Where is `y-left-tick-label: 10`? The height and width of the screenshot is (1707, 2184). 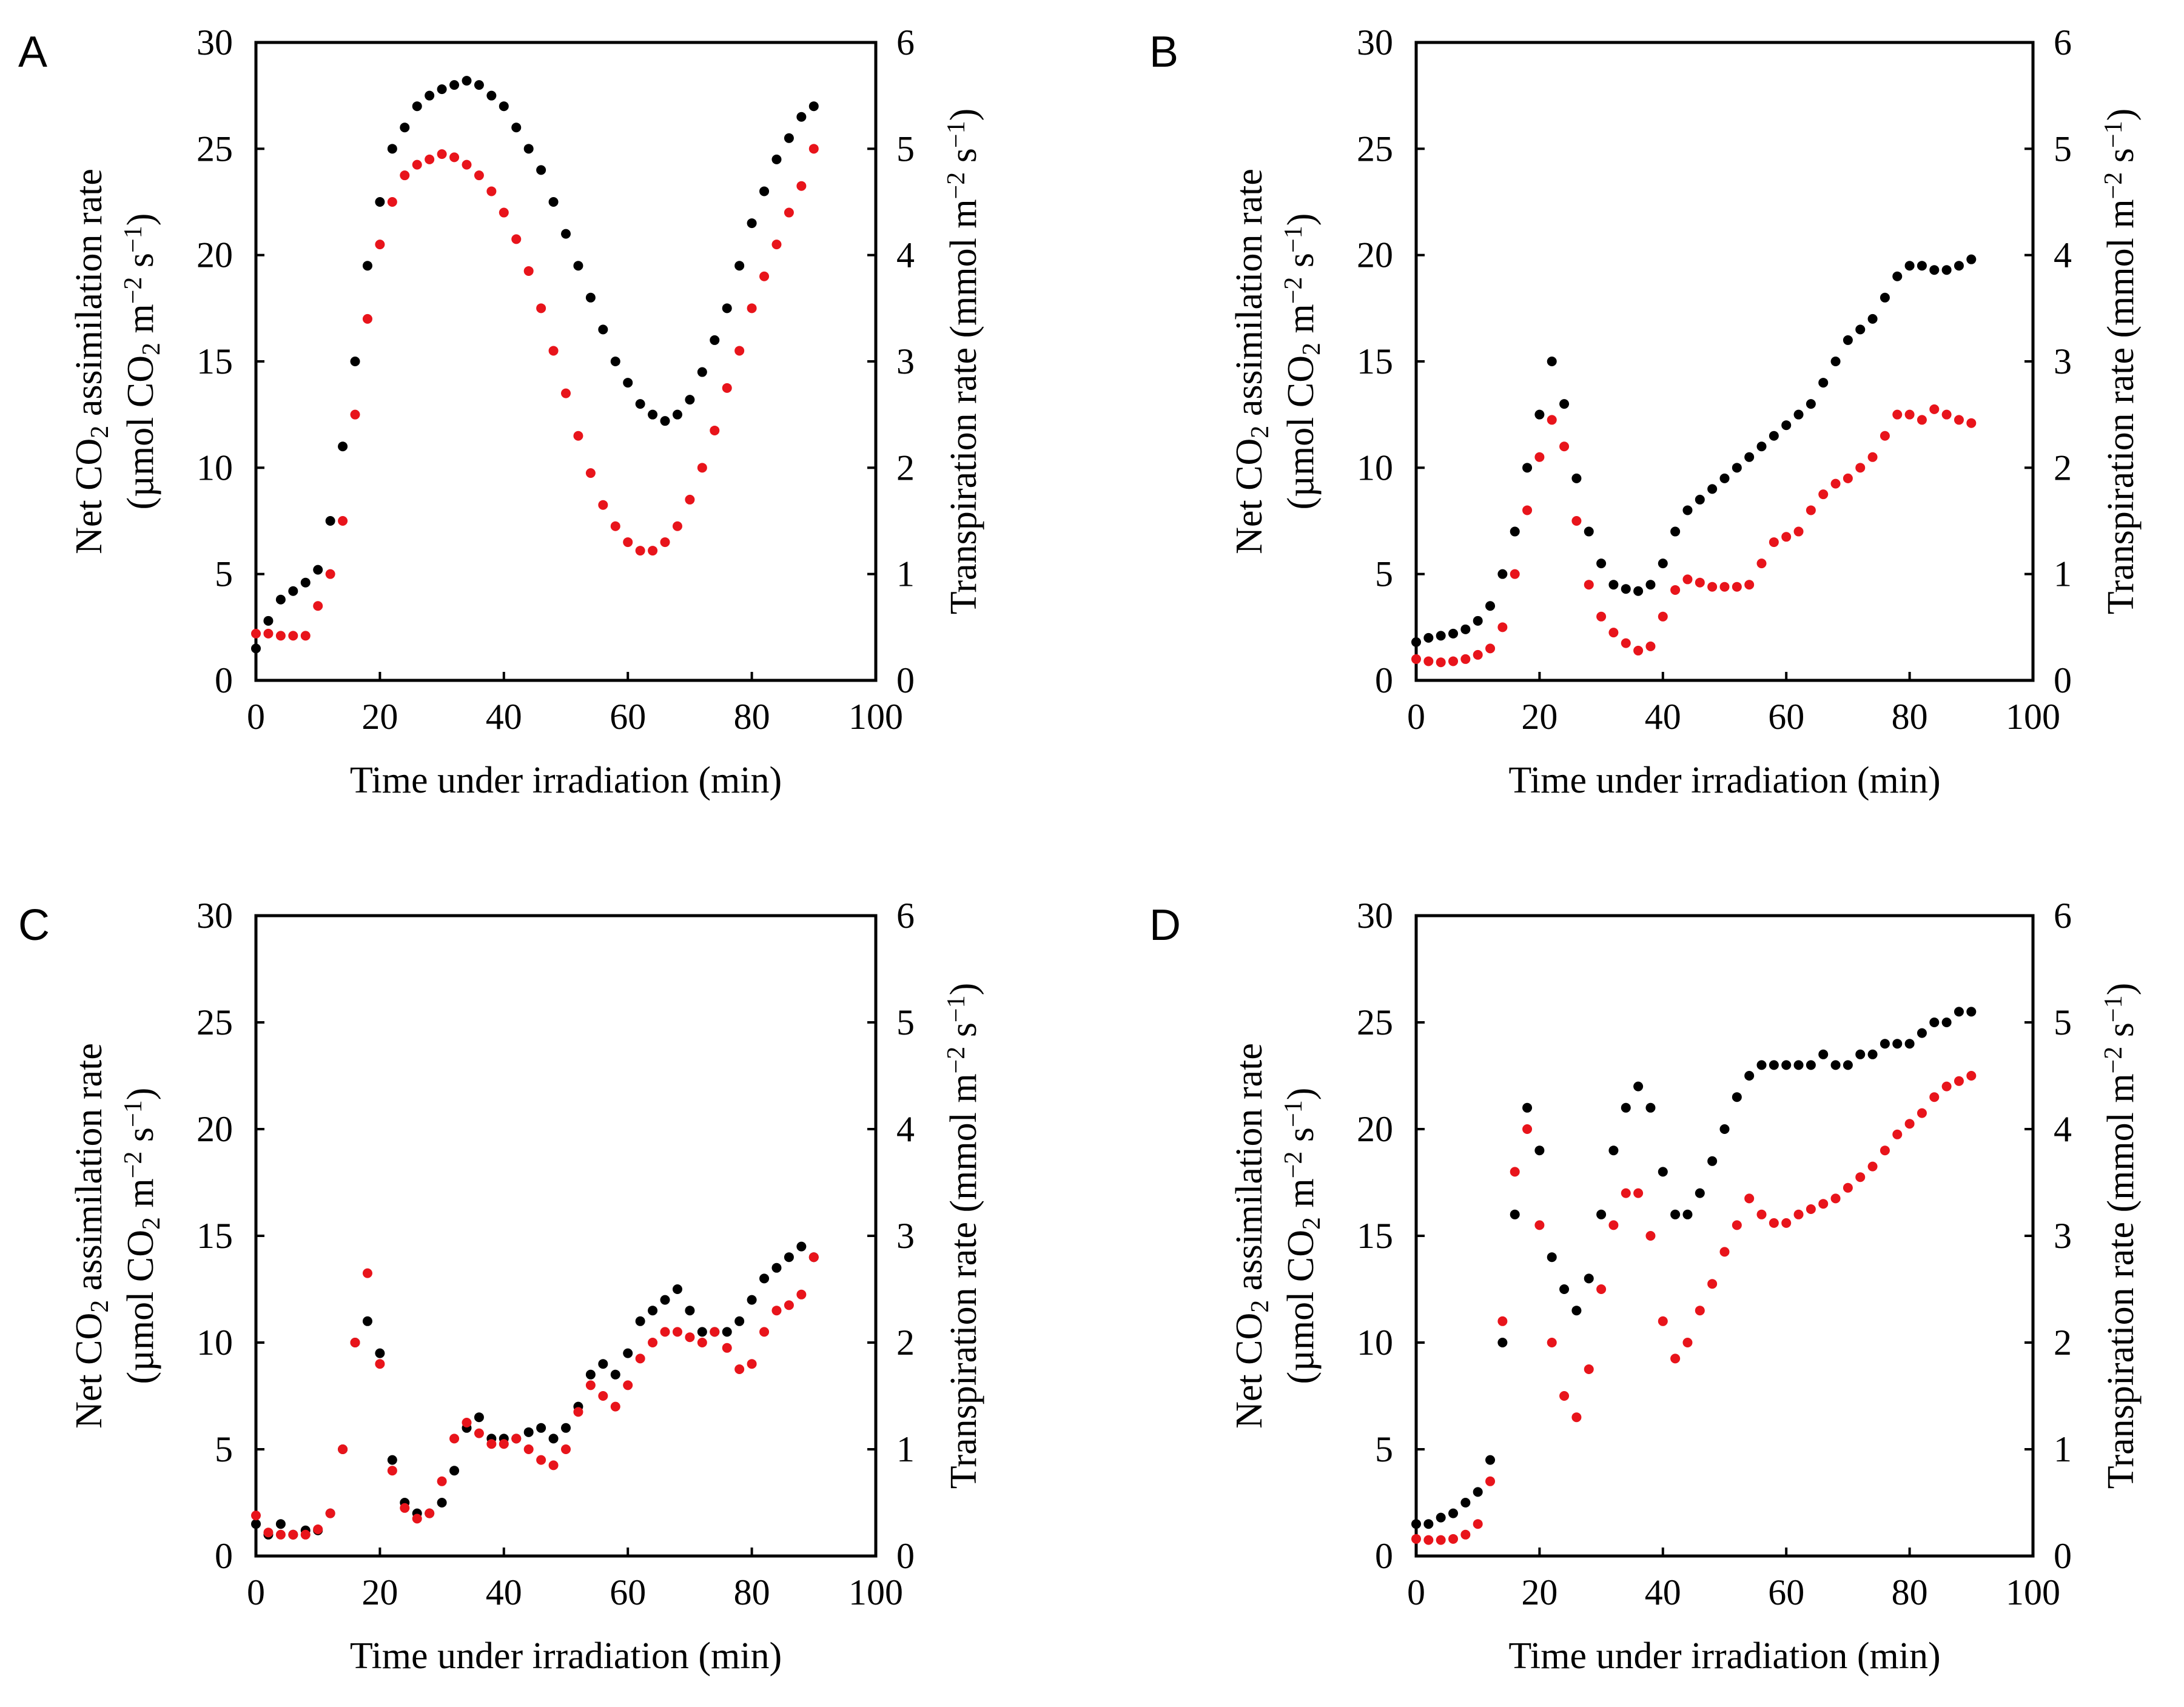
y-left-tick-label: 10 is located at coordinates (1375, 468).